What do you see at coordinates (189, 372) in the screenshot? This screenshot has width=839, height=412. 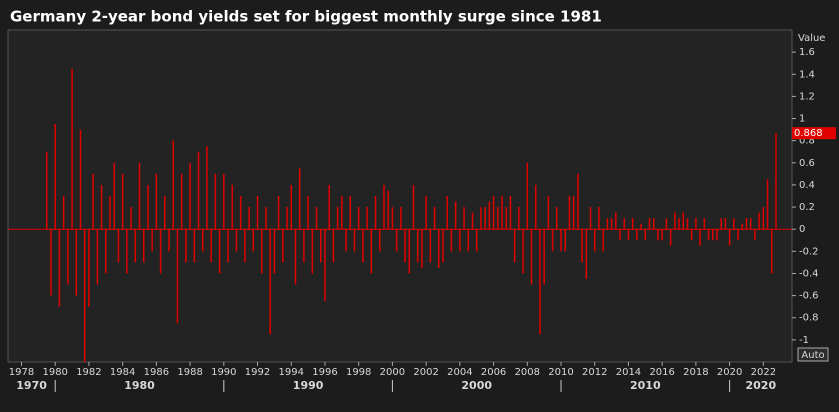 I see `x-tick-label: 1988` at bounding box center [189, 372].